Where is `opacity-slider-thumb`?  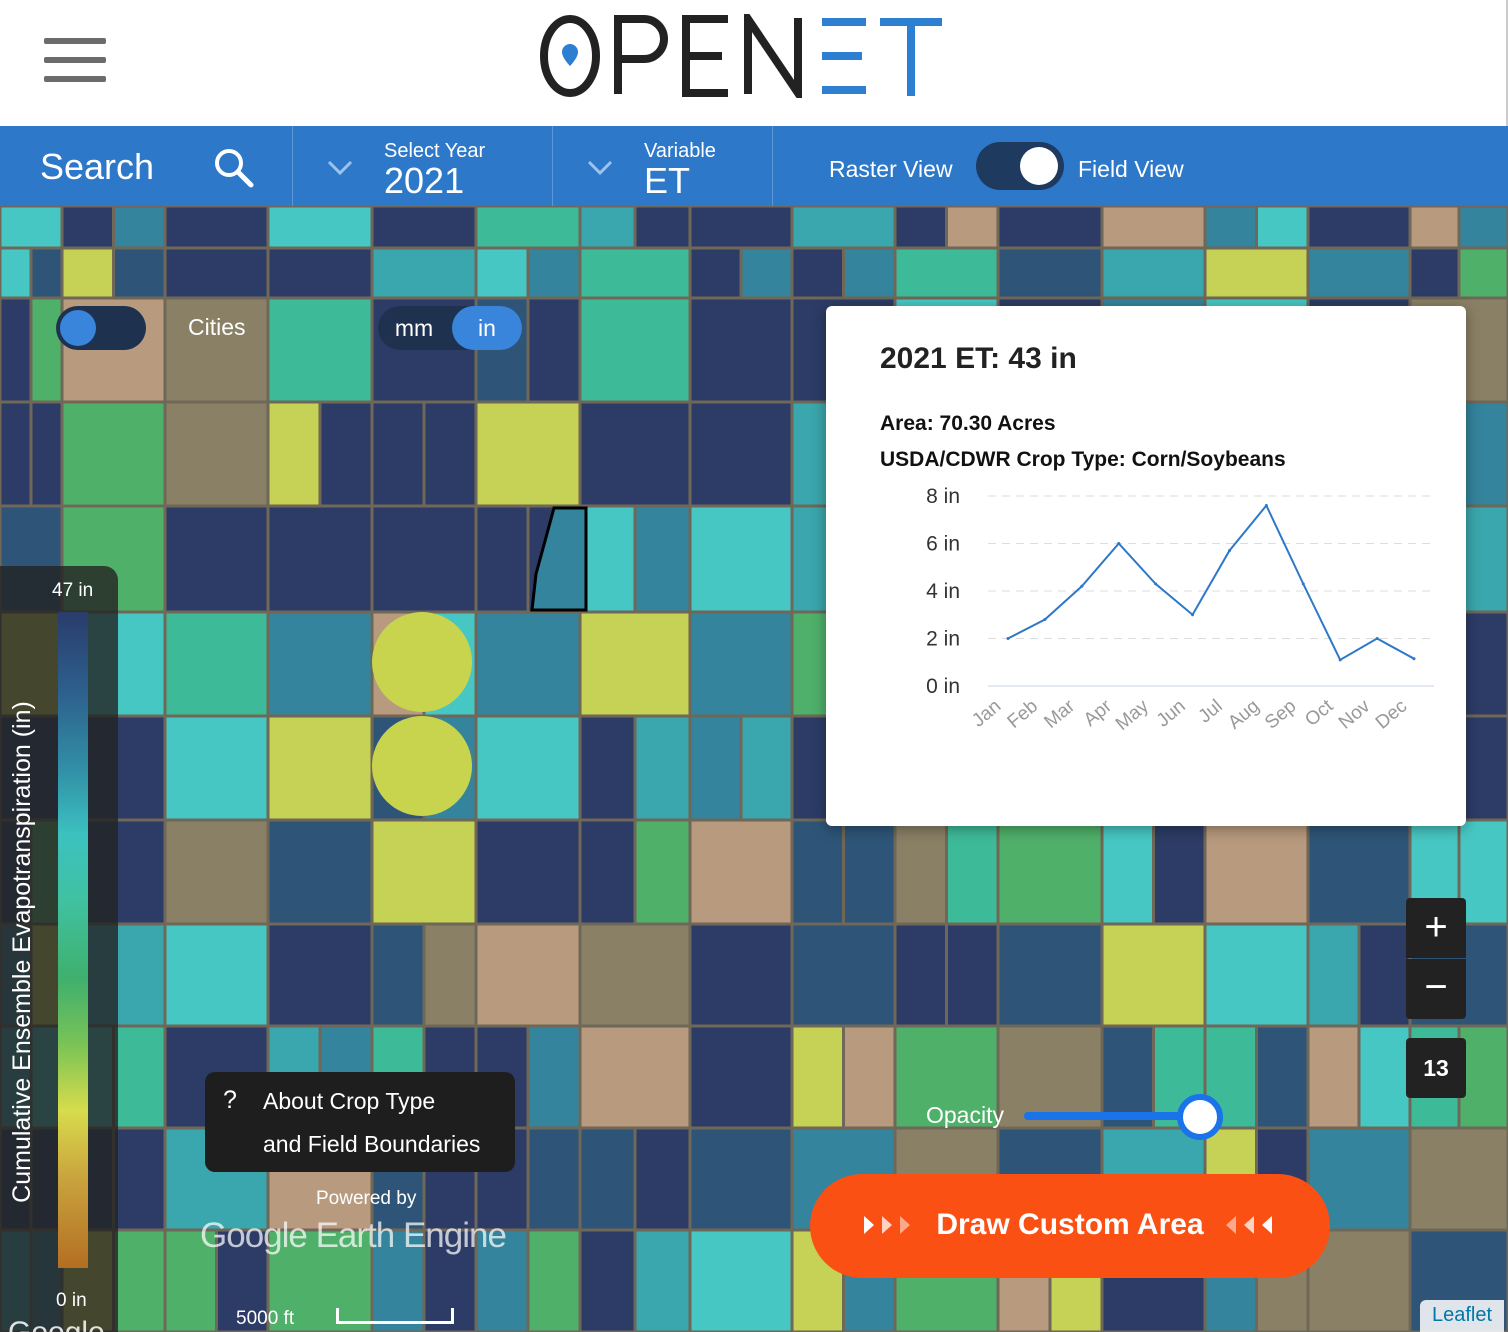
opacity-slider-thumb is located at coordinates (1200, 1117).